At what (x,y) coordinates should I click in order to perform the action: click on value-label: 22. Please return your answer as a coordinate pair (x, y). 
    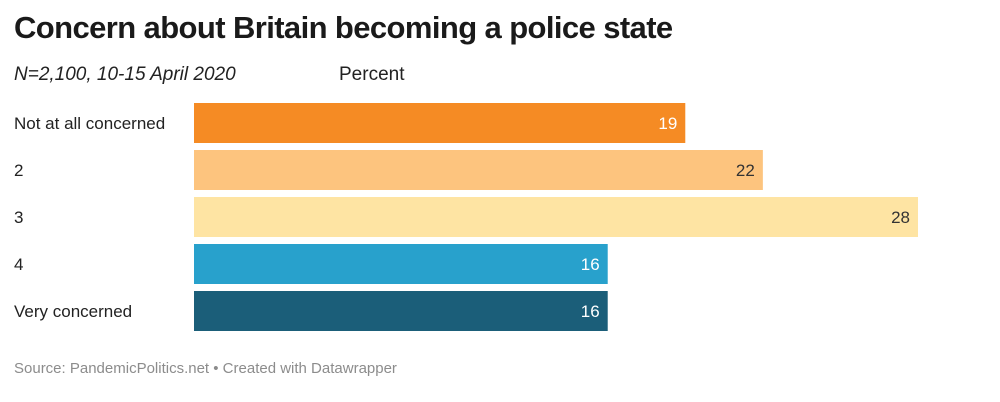
    Looking at the image, I should click on (745, 170).